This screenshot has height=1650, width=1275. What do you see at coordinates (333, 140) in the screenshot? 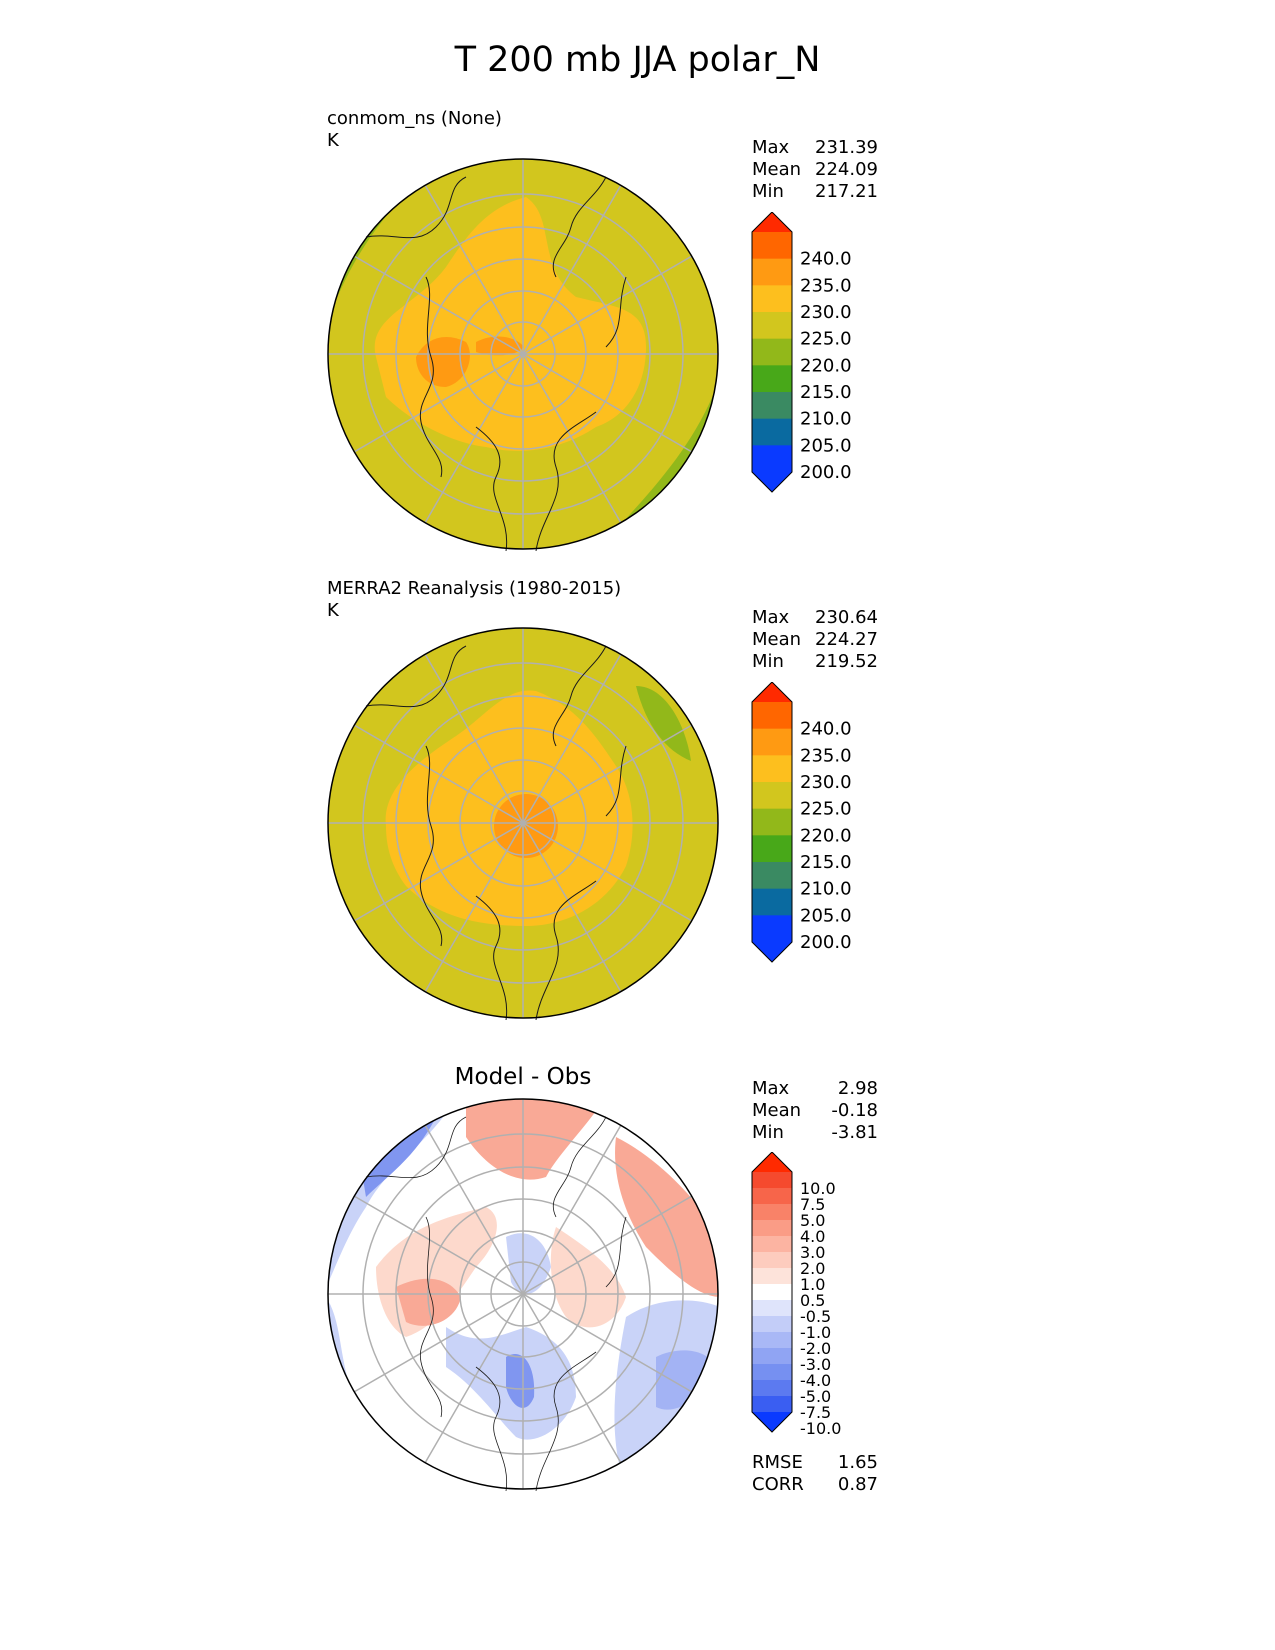
I see `panel-1-units: K` at bounding box center [333, 140].